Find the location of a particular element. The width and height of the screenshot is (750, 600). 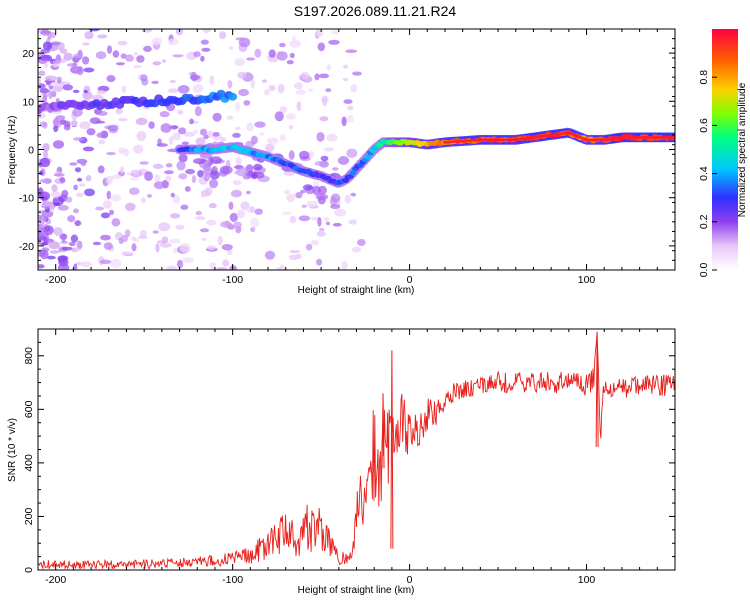

colorbar-label: Normalized spectral amplitude is located at coordinates (742, 149).